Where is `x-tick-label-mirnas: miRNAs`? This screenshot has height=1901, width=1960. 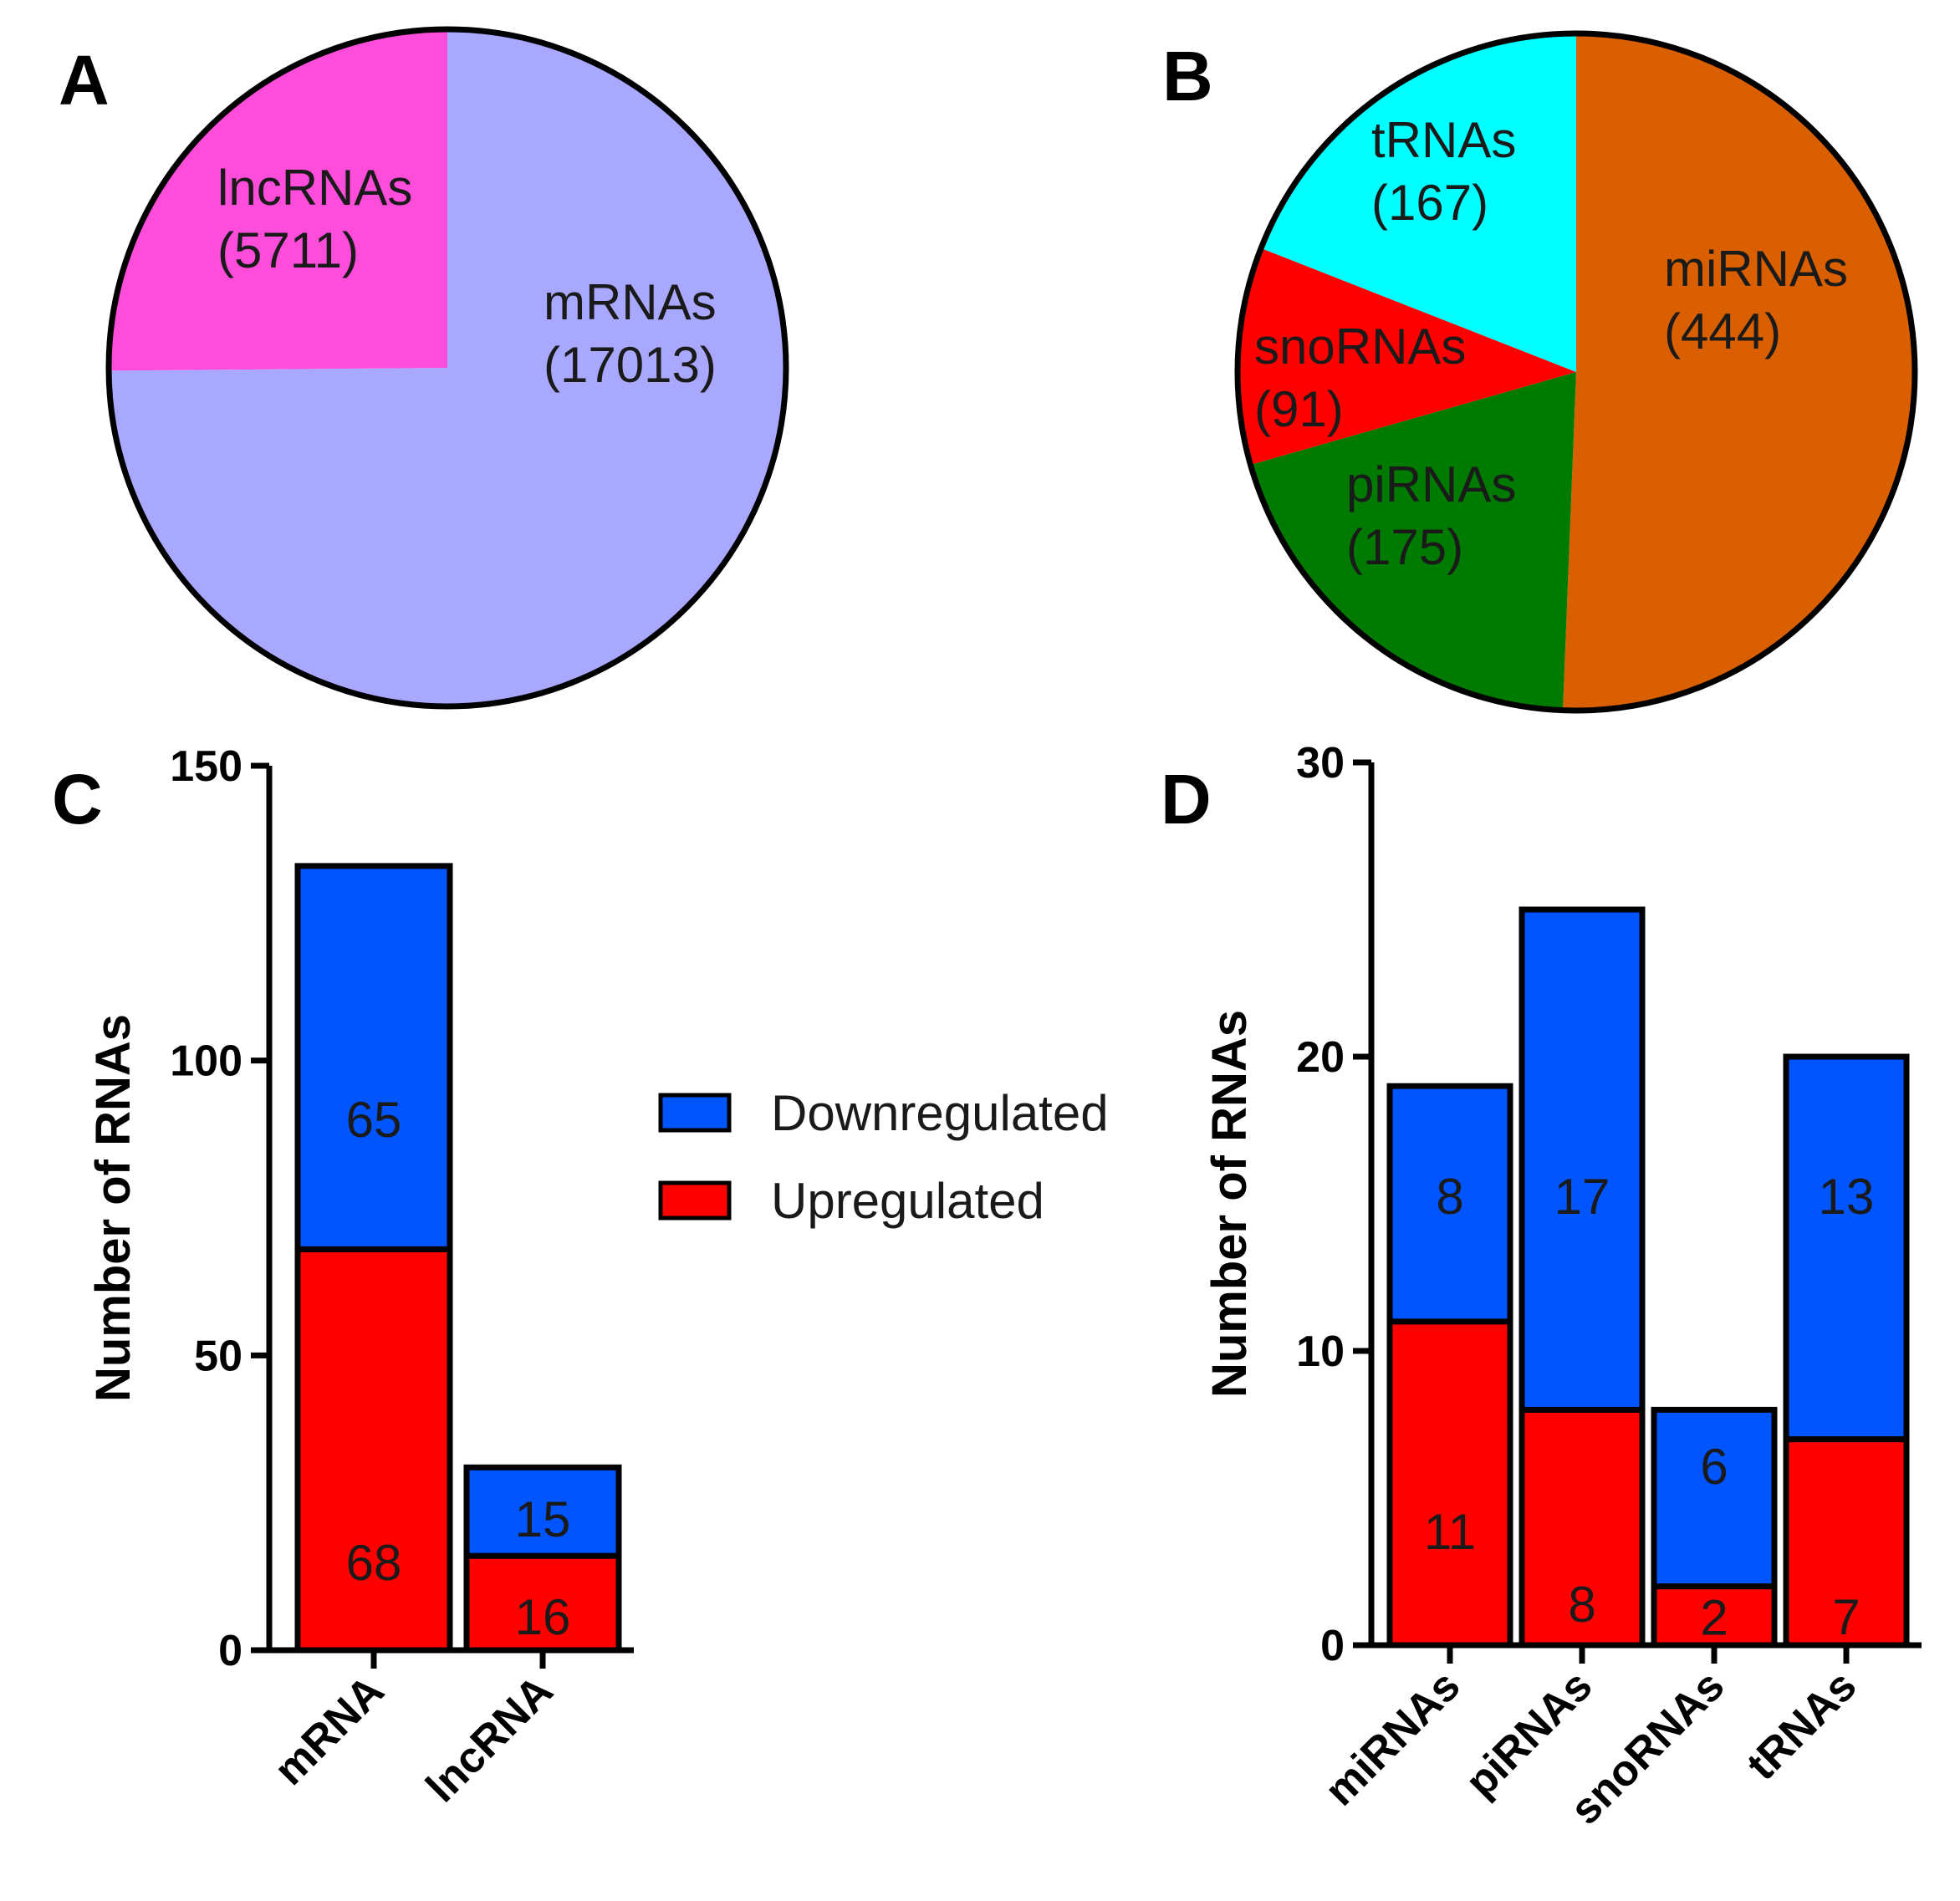
x-tick-label-mirnas: miRNAs is located at coordinates (1392, 1738).